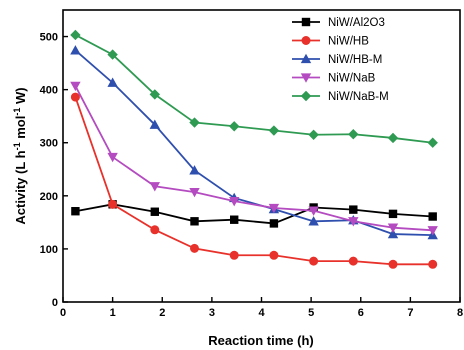 The width and height of the screenshot is (464, 350). I want to click on x-tick-label: 5, so click(311, 313).